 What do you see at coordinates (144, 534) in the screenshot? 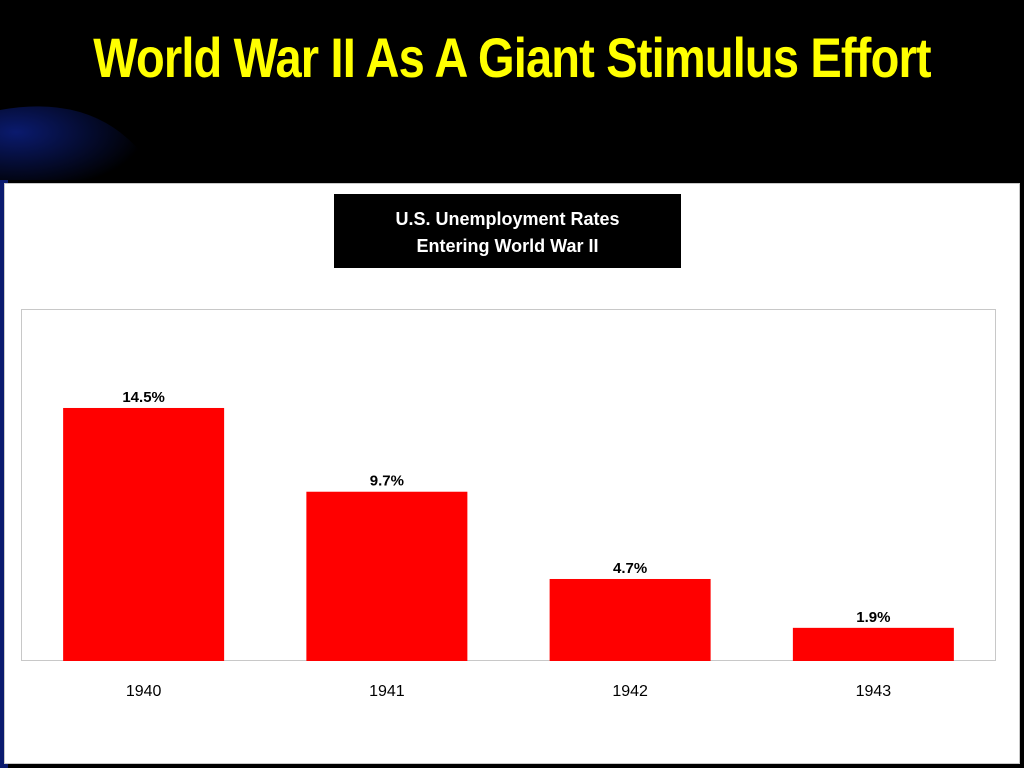
I see `bar-1940` at bounding box center [144, 534].